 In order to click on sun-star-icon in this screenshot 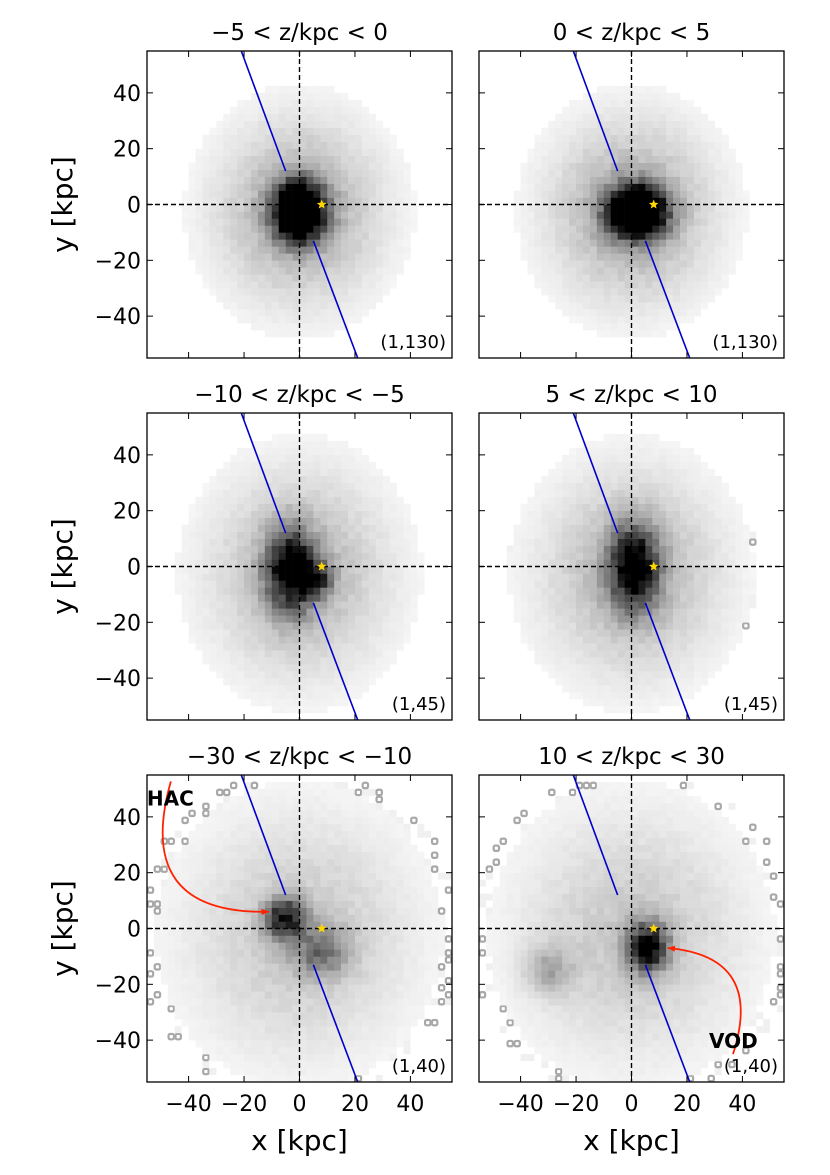, I will do `click(321, 204)`.